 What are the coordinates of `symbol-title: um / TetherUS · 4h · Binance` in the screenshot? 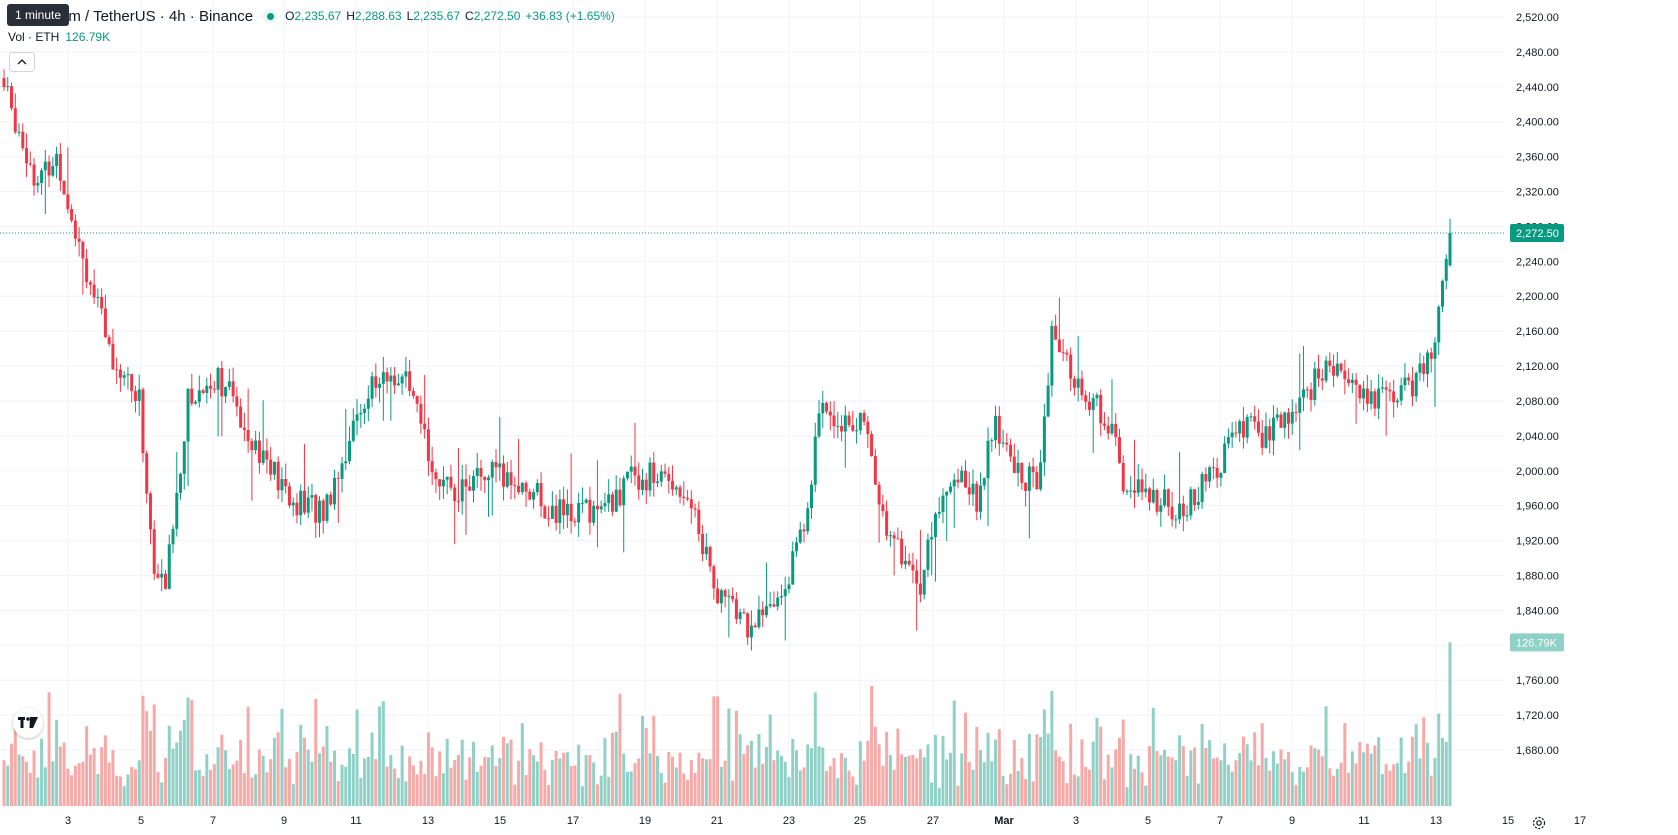 It's located at (157, 16).